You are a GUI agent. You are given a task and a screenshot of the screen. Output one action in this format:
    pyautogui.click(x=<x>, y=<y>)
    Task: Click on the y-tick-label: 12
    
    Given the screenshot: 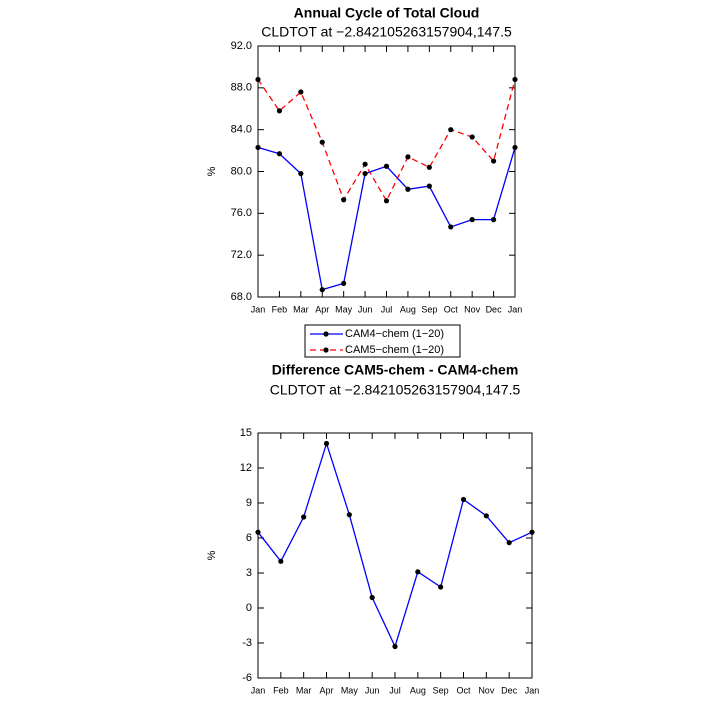 What is the action you would take?
    pyautogui.click(x=246, y=468)
    